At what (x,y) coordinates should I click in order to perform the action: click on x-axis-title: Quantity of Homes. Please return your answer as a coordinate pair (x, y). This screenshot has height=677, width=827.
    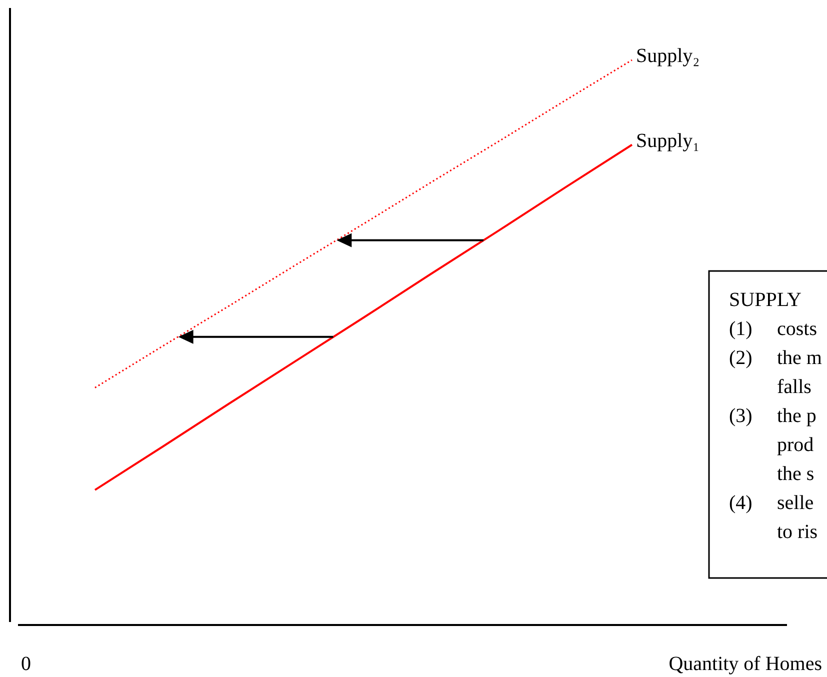
    Looking at the image, I should click on (745, 664).